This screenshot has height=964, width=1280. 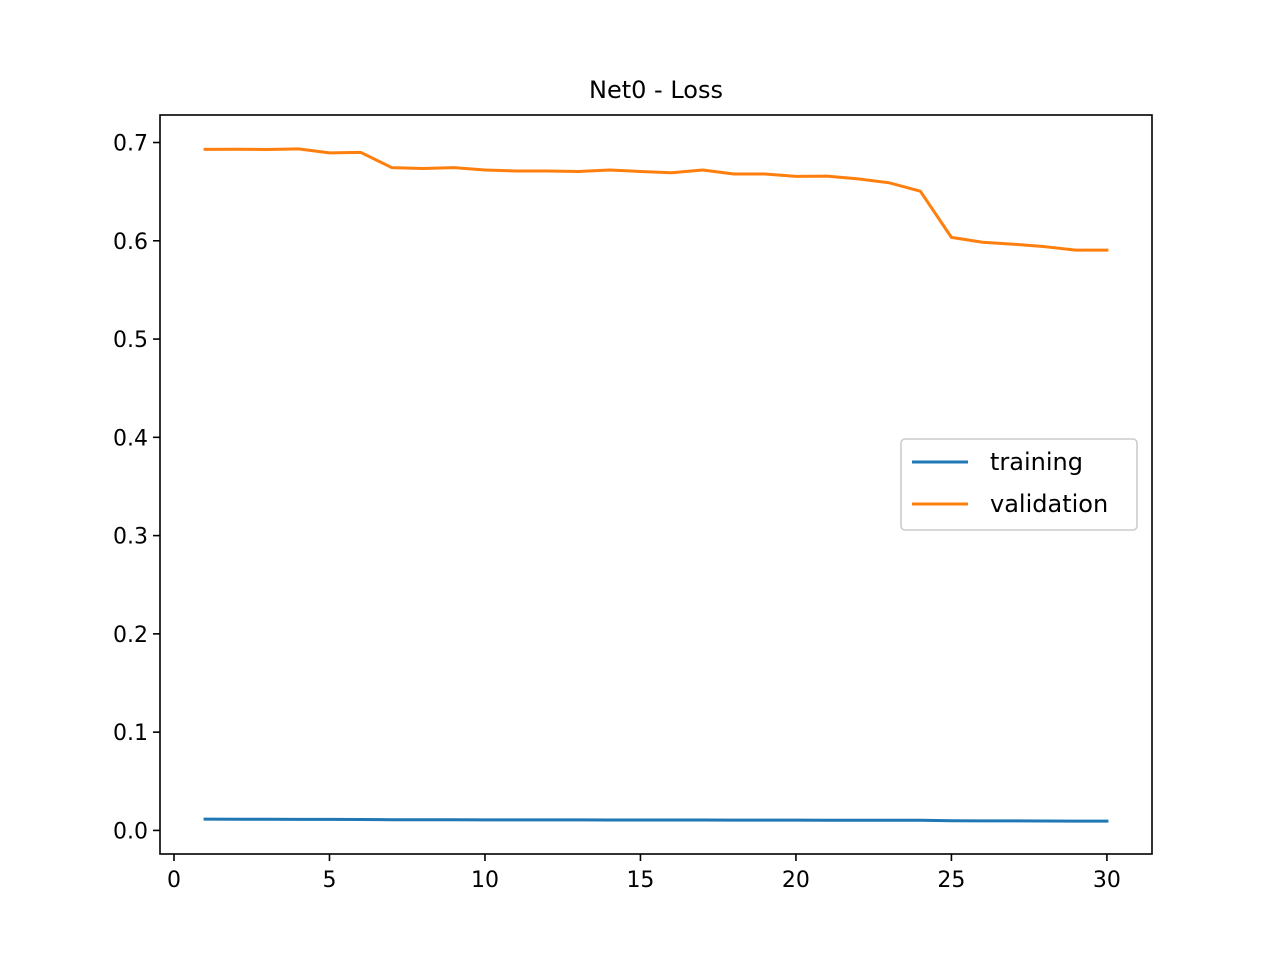 What do you see at coordinates (796, 880) in the screenshot?
I see `x-tick-label: 20` at bounding box center [796, 880].